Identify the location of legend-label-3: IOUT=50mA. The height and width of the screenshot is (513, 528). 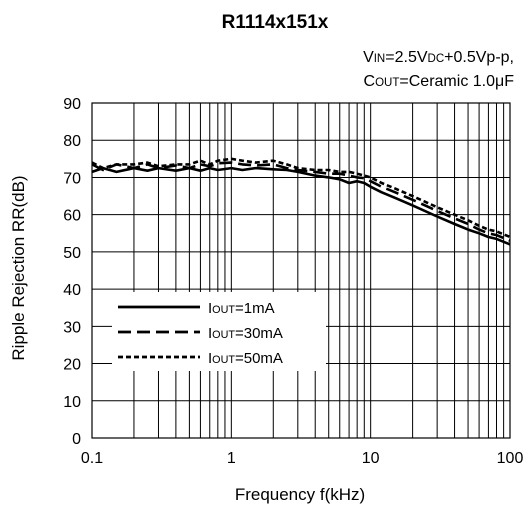
(245, 358).